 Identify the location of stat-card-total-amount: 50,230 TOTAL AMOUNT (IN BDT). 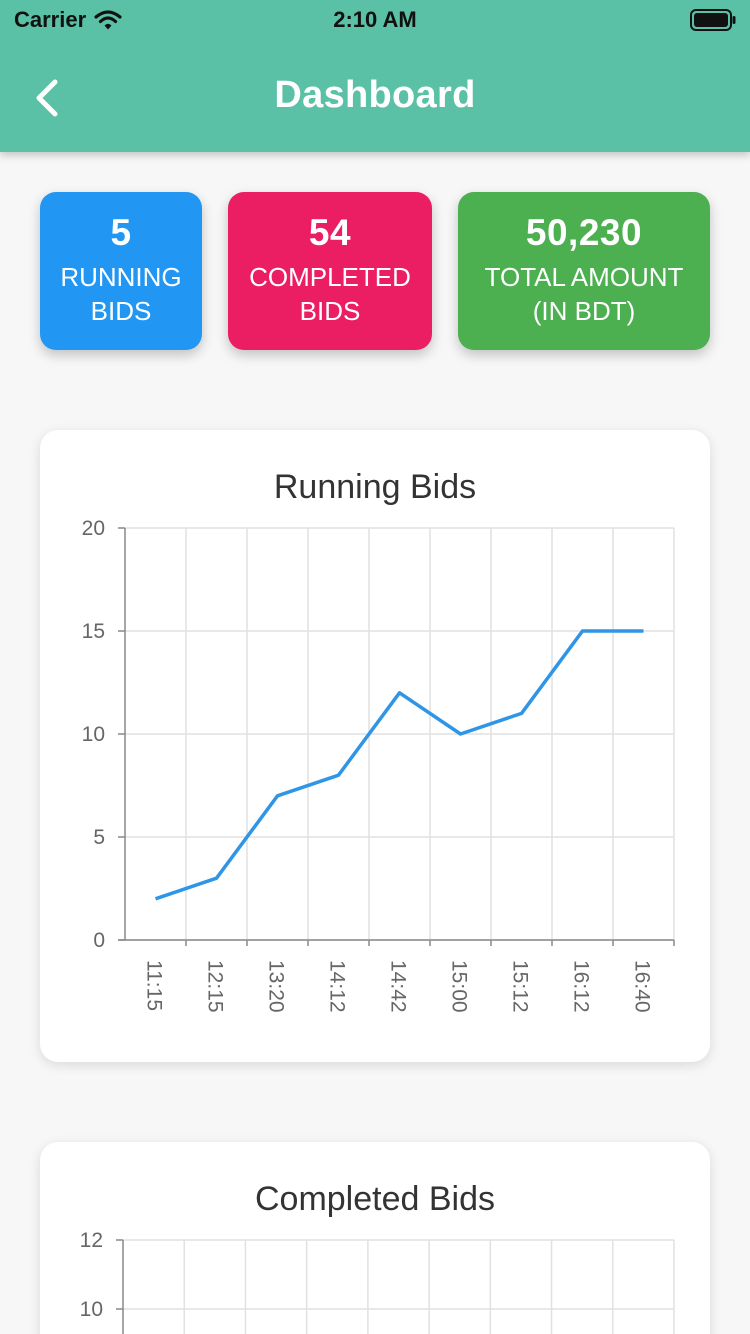
(584, 271).